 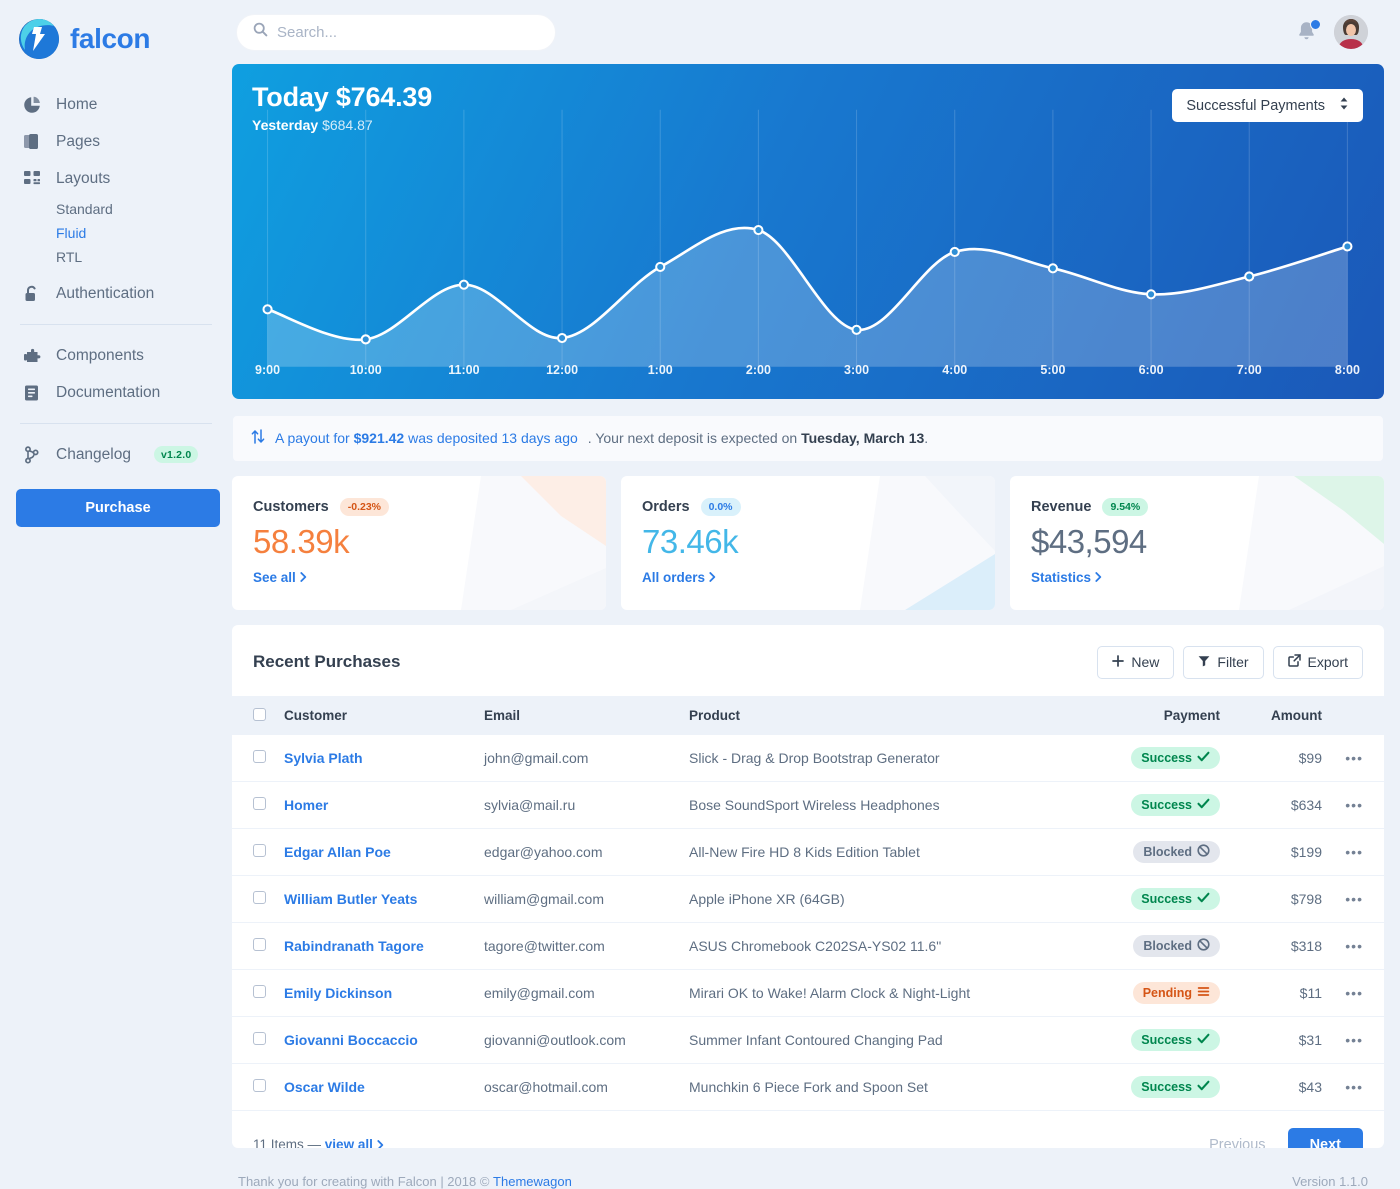 I want to click on amount-cell: $798, so click(x=1284, y=899).